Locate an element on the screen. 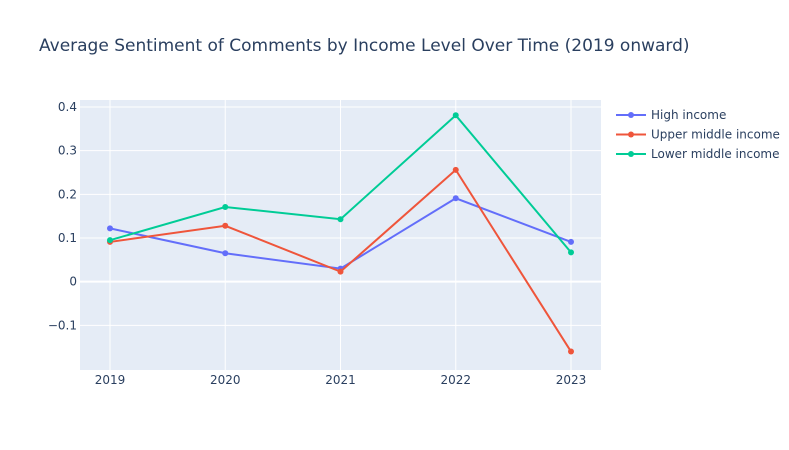  legend-label: Lower middle income is located at coordinates (715, 154).